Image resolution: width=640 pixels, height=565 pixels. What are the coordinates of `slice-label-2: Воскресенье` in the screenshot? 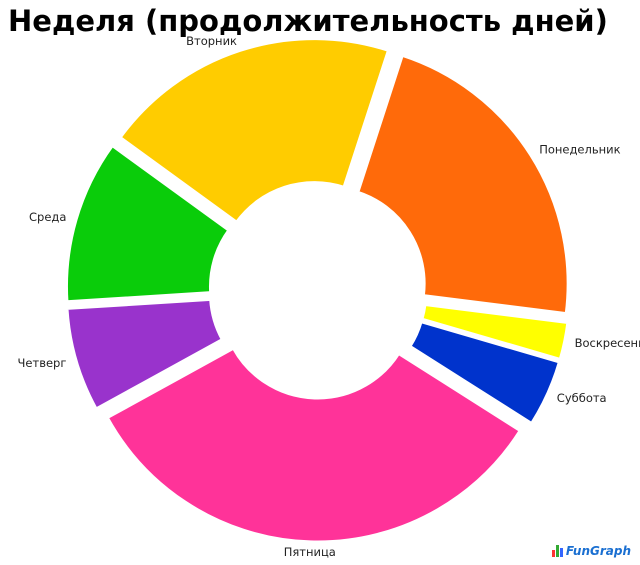 It's located at (607, 343).